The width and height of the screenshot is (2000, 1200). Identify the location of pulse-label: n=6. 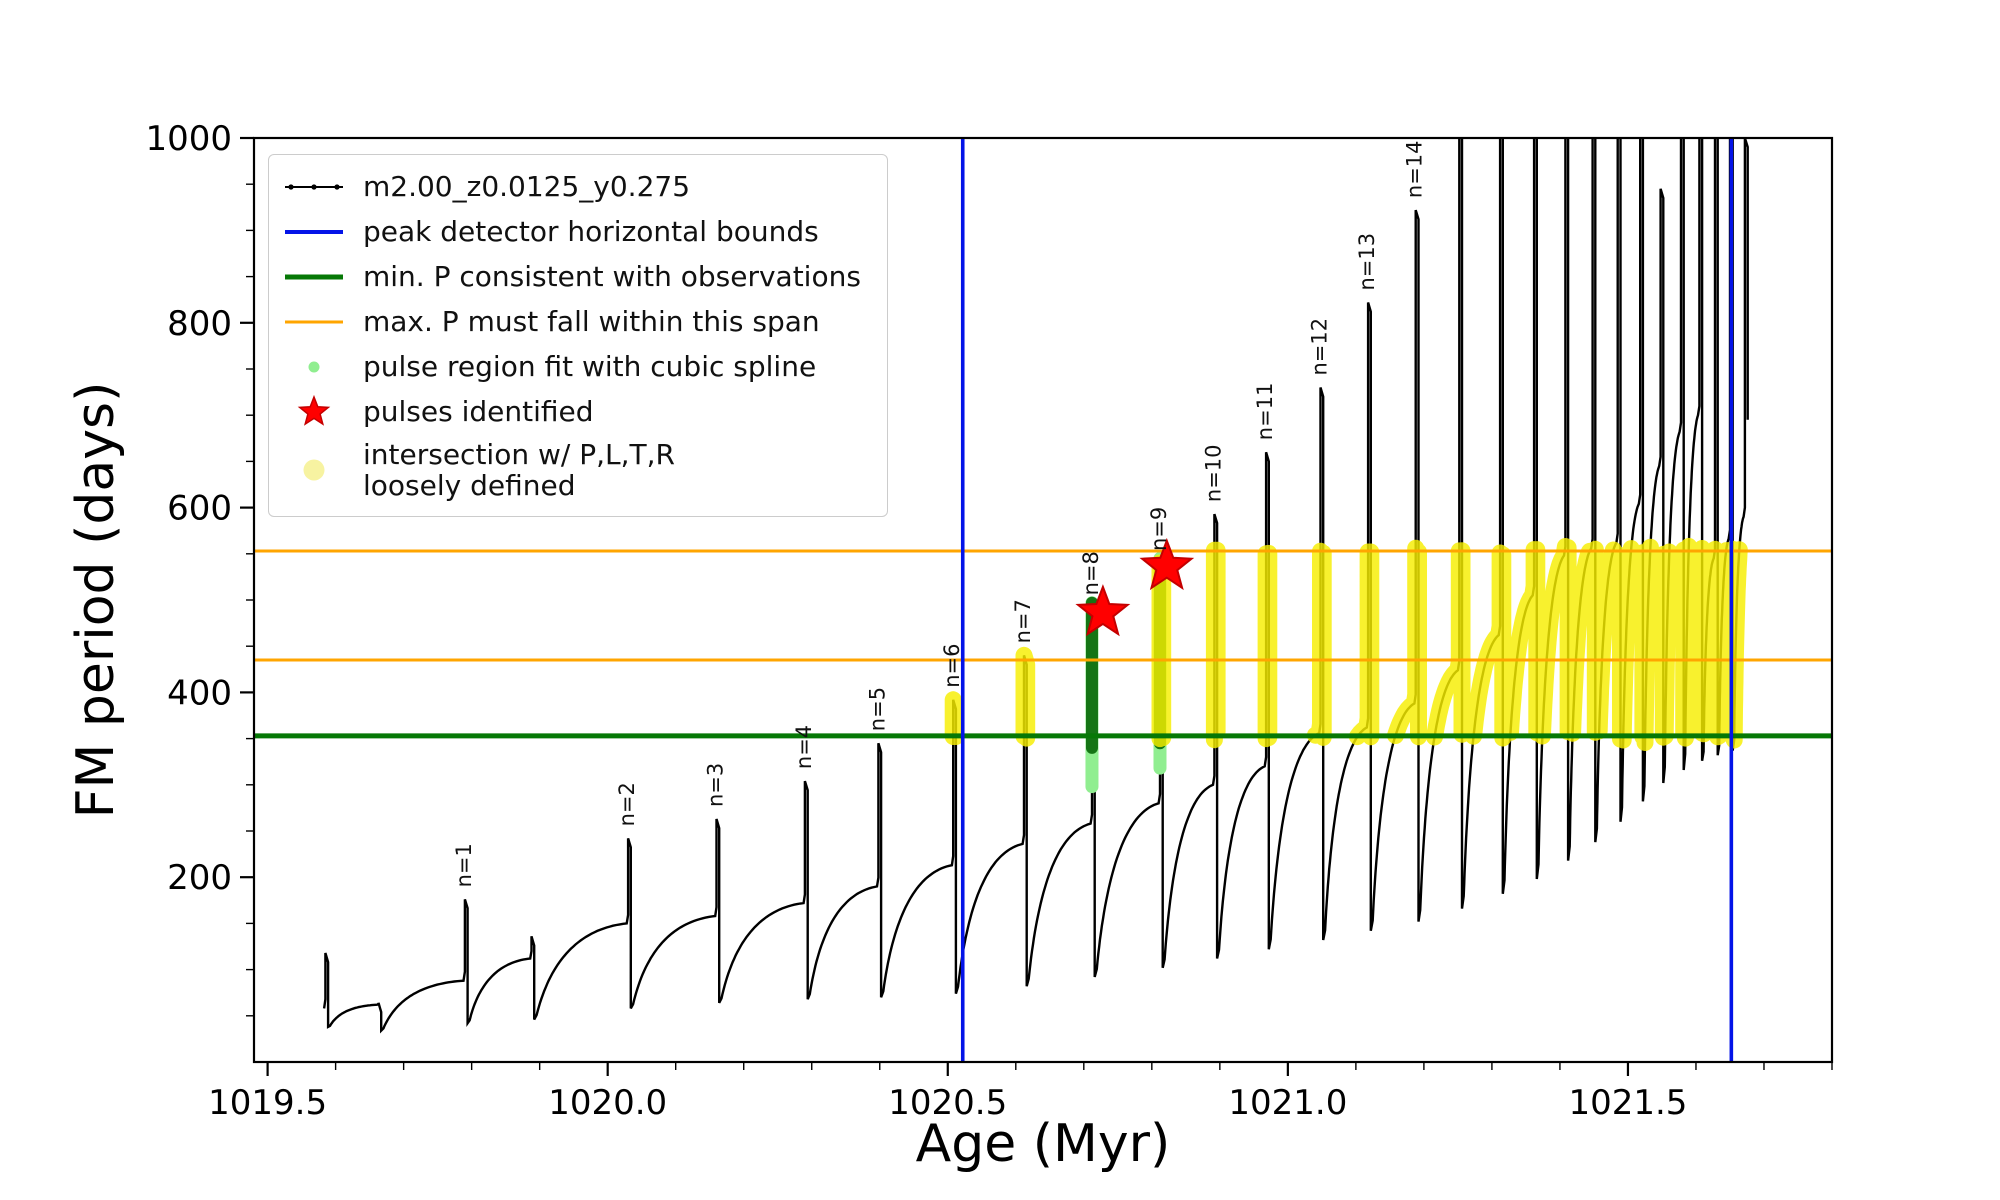
(952, 666).